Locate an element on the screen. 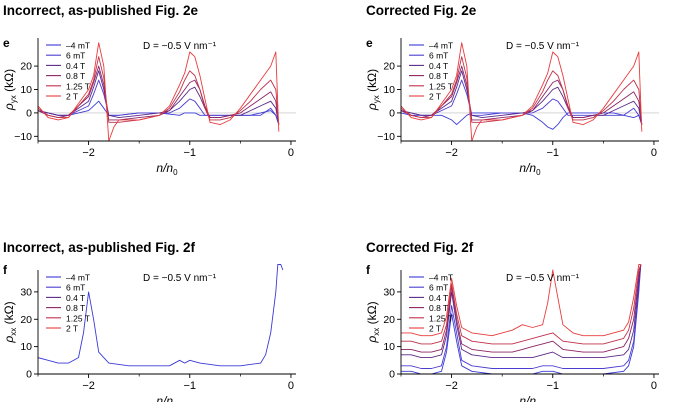  panel-letter-tl: e is located at coordinates (6, 43).